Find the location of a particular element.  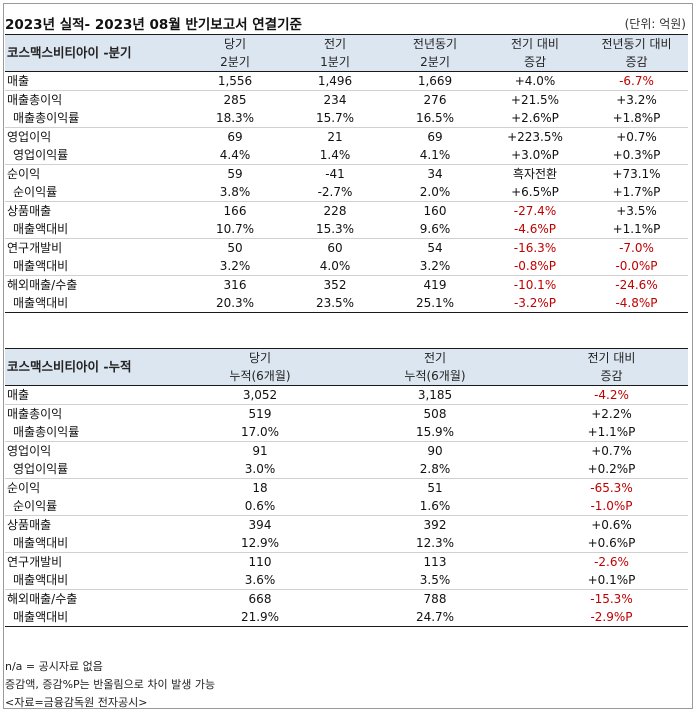

table-cell: 12.9% is located at coordinates (260, 543).